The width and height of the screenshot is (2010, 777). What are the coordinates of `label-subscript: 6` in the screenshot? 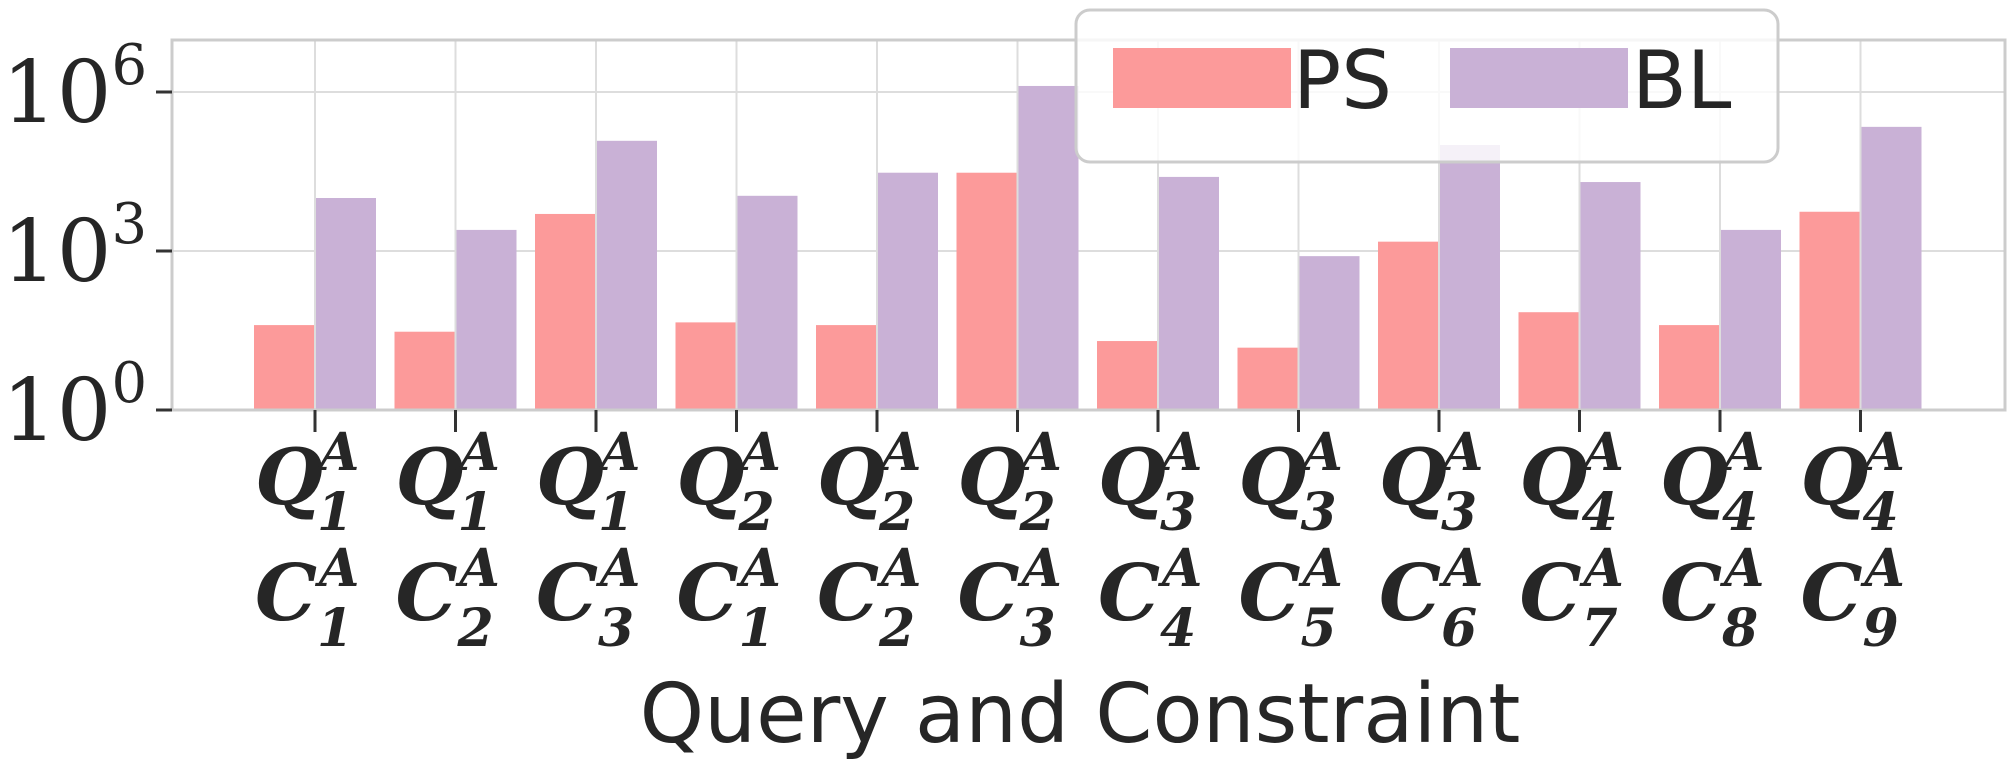 It's located at (1459, 628).